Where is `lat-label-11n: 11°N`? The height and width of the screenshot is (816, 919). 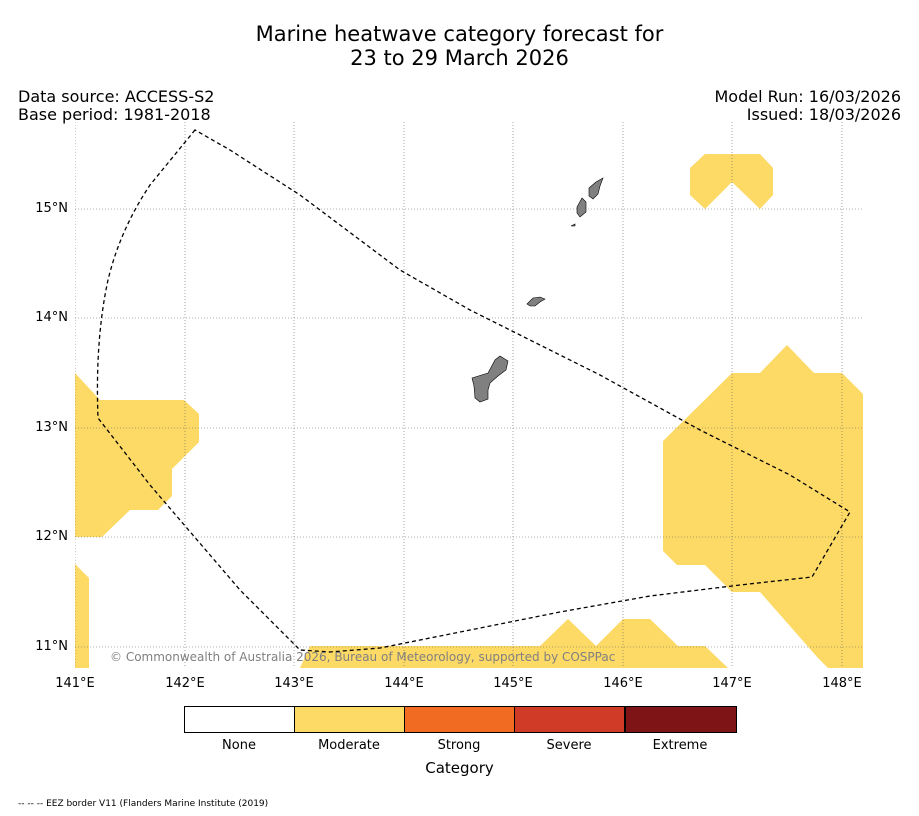 lat-label-11n: 11°N is located at coordinates (51, 646).